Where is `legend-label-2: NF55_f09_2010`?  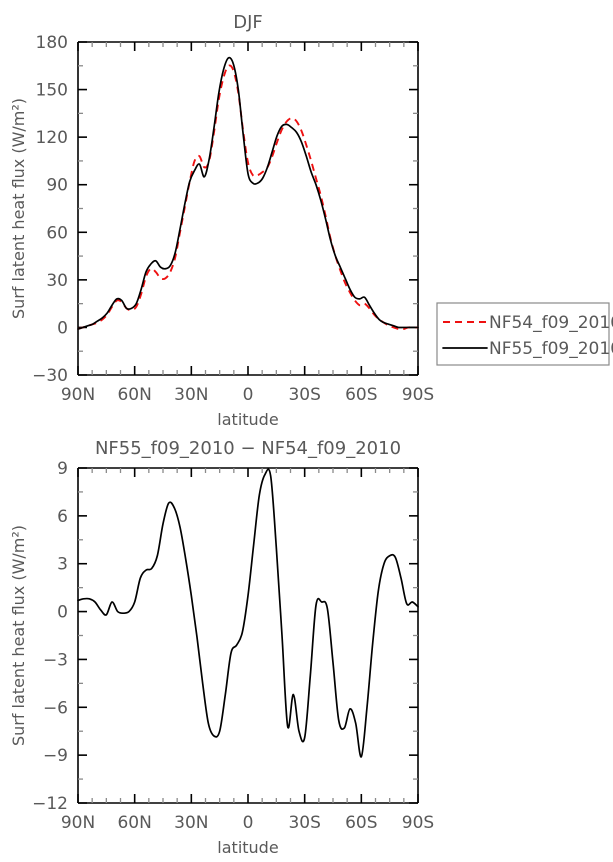
legend-label-2: NF55_f09_2010 is located at coordinates (551, 349).